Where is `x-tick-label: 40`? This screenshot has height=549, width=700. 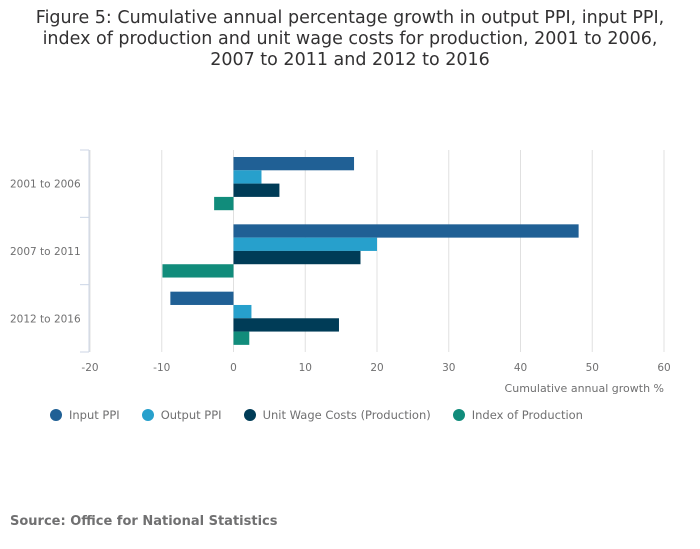
x-tick-label: 40 is located at coordinates (520, 368).